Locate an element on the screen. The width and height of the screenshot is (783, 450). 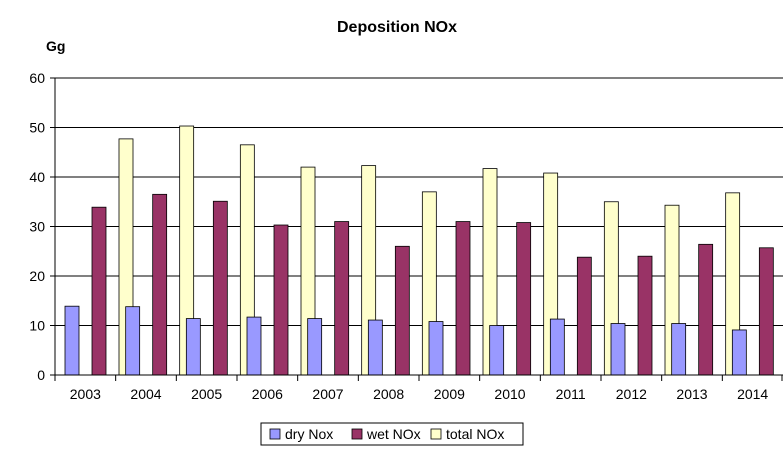
y-tick-label: 30 is located at coordinates (37, 227).